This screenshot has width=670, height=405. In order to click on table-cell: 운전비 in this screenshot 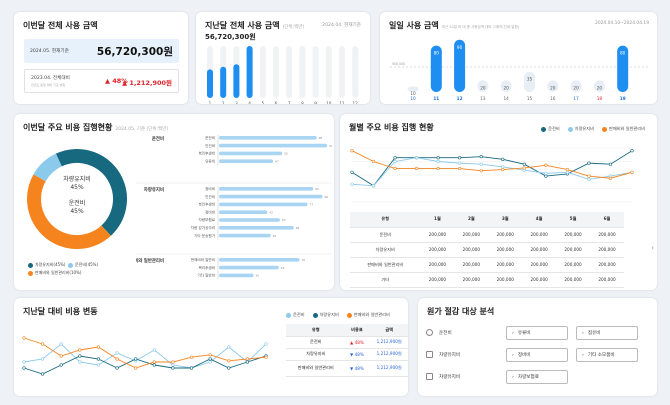, I will do `click(316, 342)`.